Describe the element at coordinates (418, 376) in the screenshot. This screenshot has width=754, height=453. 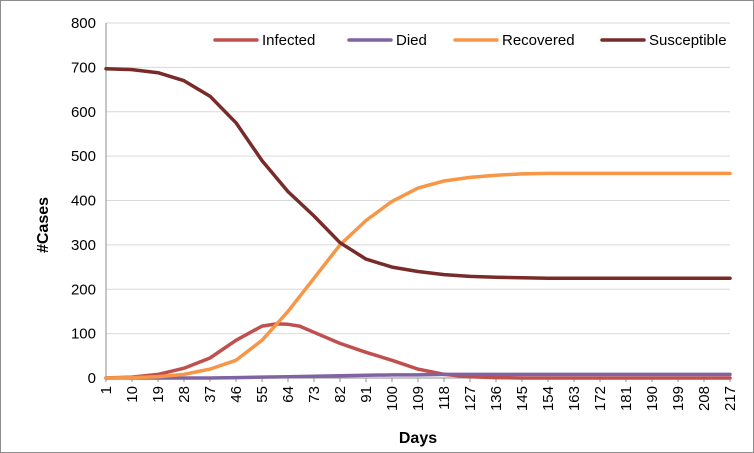
I see `series-line-died` at that location.